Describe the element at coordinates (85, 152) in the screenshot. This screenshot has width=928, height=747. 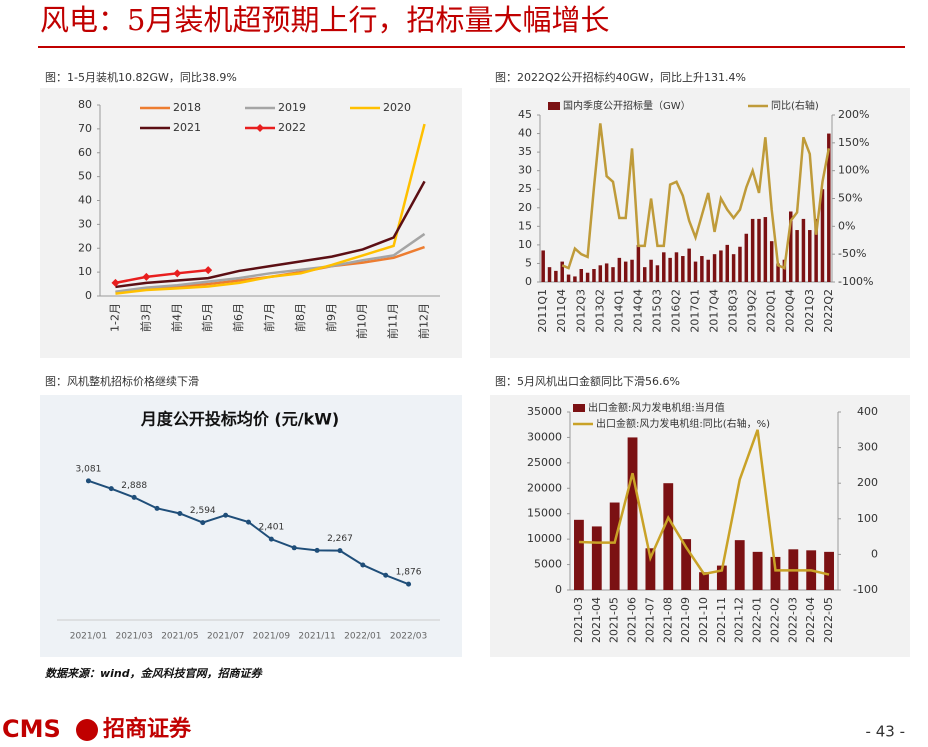
I see `y-tick-label: 60` at that location.